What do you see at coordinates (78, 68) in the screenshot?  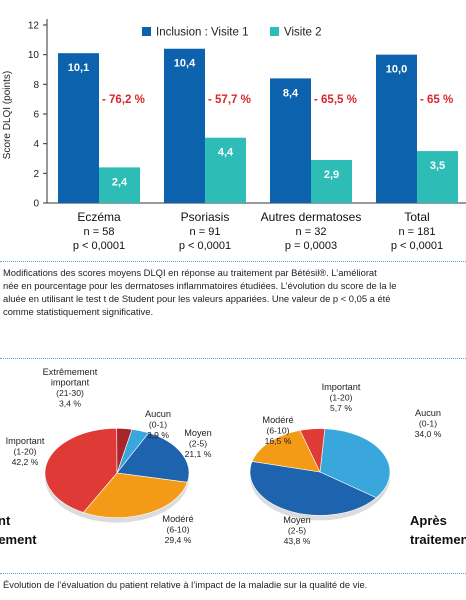 I see `bar-value-label: 10,1` at bounding box center [78, 68].